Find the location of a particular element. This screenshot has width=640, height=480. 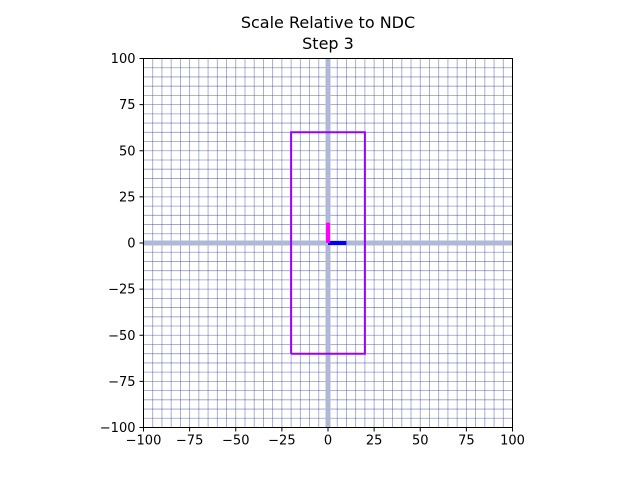

shapes is located at coordinates (328, 243).